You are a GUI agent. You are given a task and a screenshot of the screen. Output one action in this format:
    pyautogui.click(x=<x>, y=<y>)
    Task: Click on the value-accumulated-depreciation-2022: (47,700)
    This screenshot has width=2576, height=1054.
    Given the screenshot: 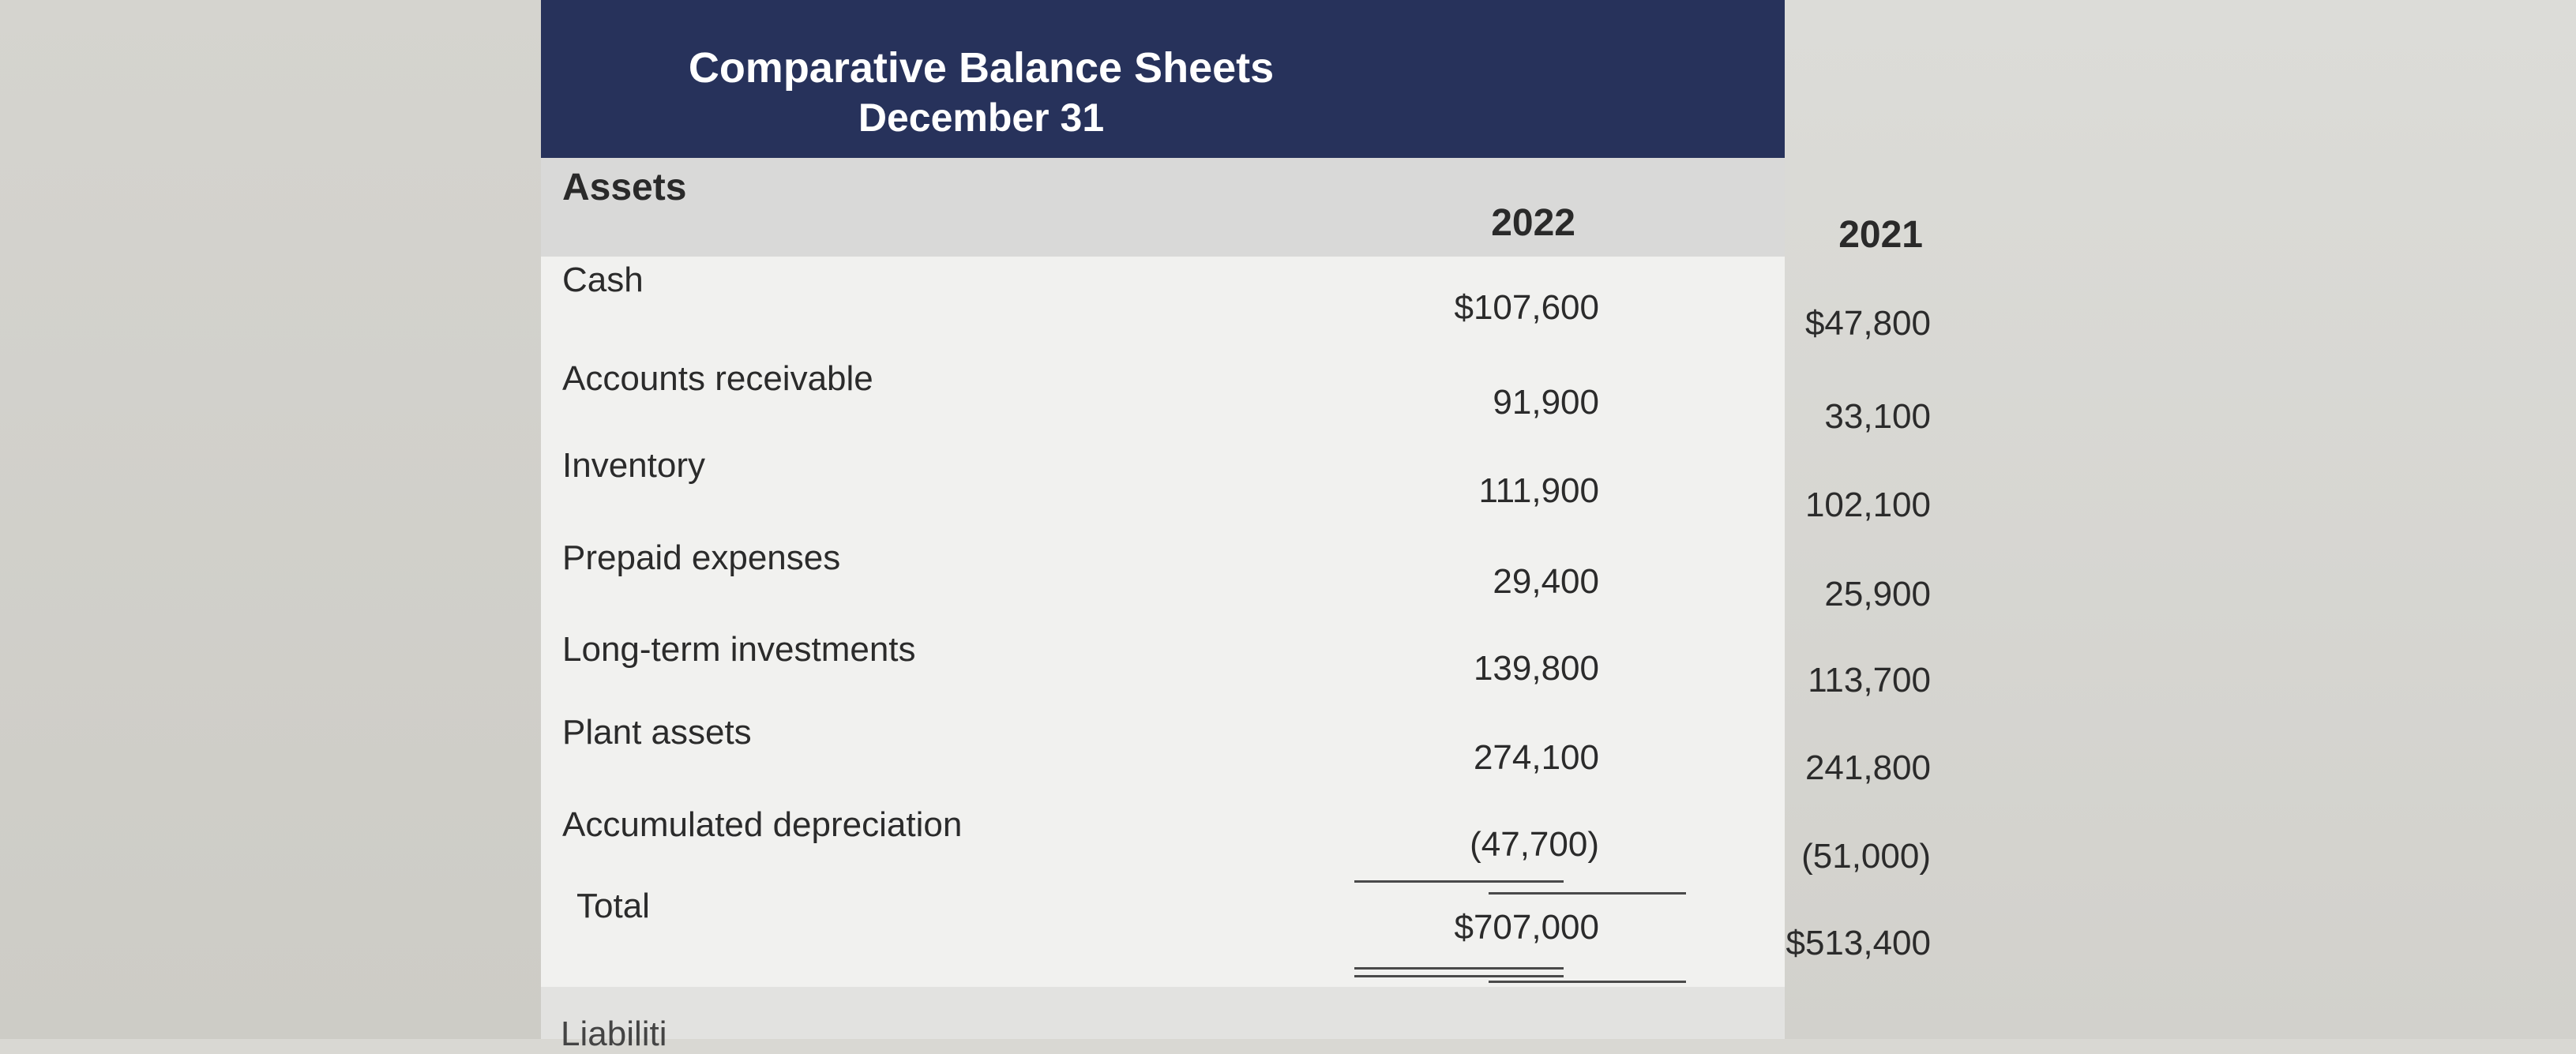 What is the action you would take?
    pyautogui.click(x=1534, y=844)
    